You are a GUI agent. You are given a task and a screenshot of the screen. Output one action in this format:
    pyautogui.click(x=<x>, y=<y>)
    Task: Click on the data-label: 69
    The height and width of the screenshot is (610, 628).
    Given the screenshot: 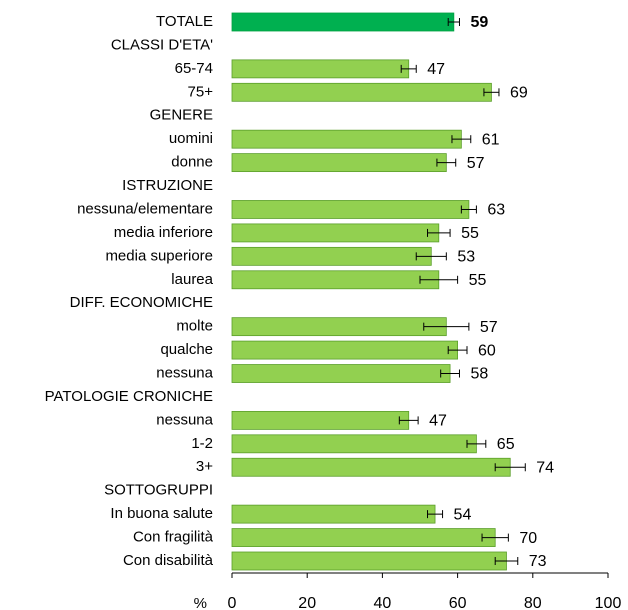 What is the action you would take?
    pyautogui.click(x=519, y=93)
    